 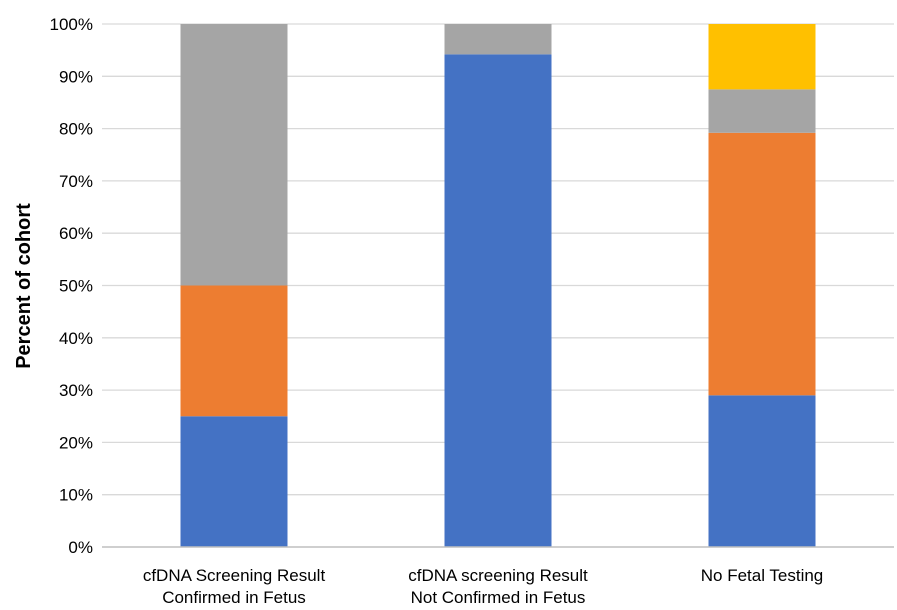 What do you see at coordinates (24, 286) in the screenshot?
I see `y-axis-title: Percent of cohort` at bounding box center [24, 286].